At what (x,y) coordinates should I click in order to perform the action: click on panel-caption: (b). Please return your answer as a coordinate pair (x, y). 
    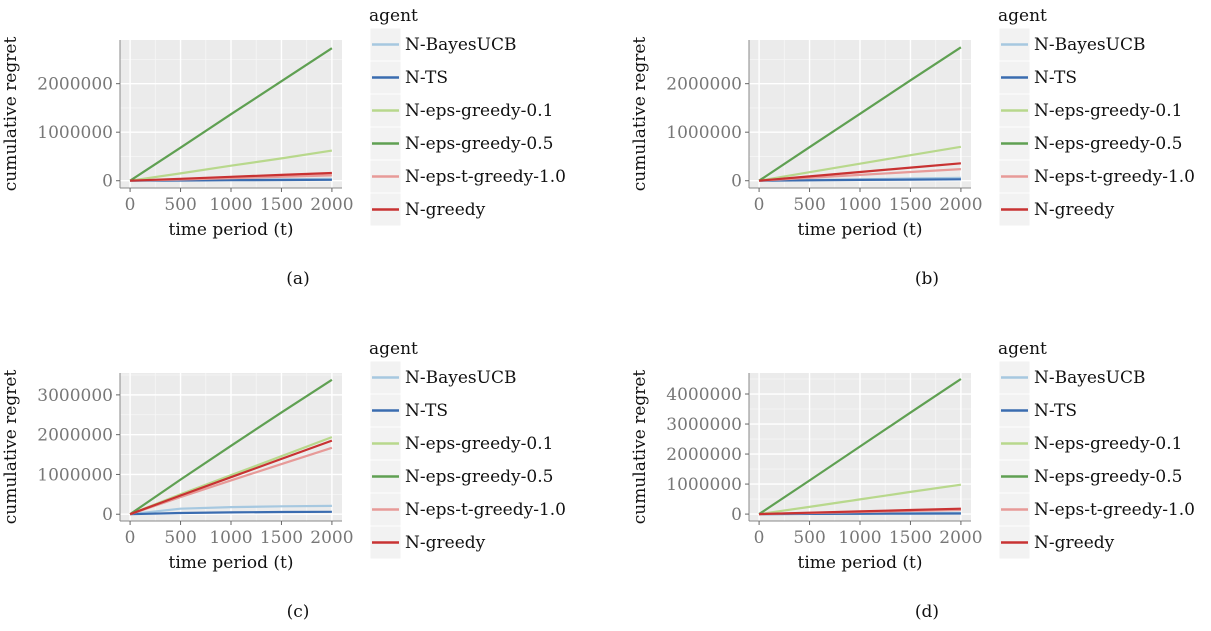
    Looking at the image, I should click on (927, 279).